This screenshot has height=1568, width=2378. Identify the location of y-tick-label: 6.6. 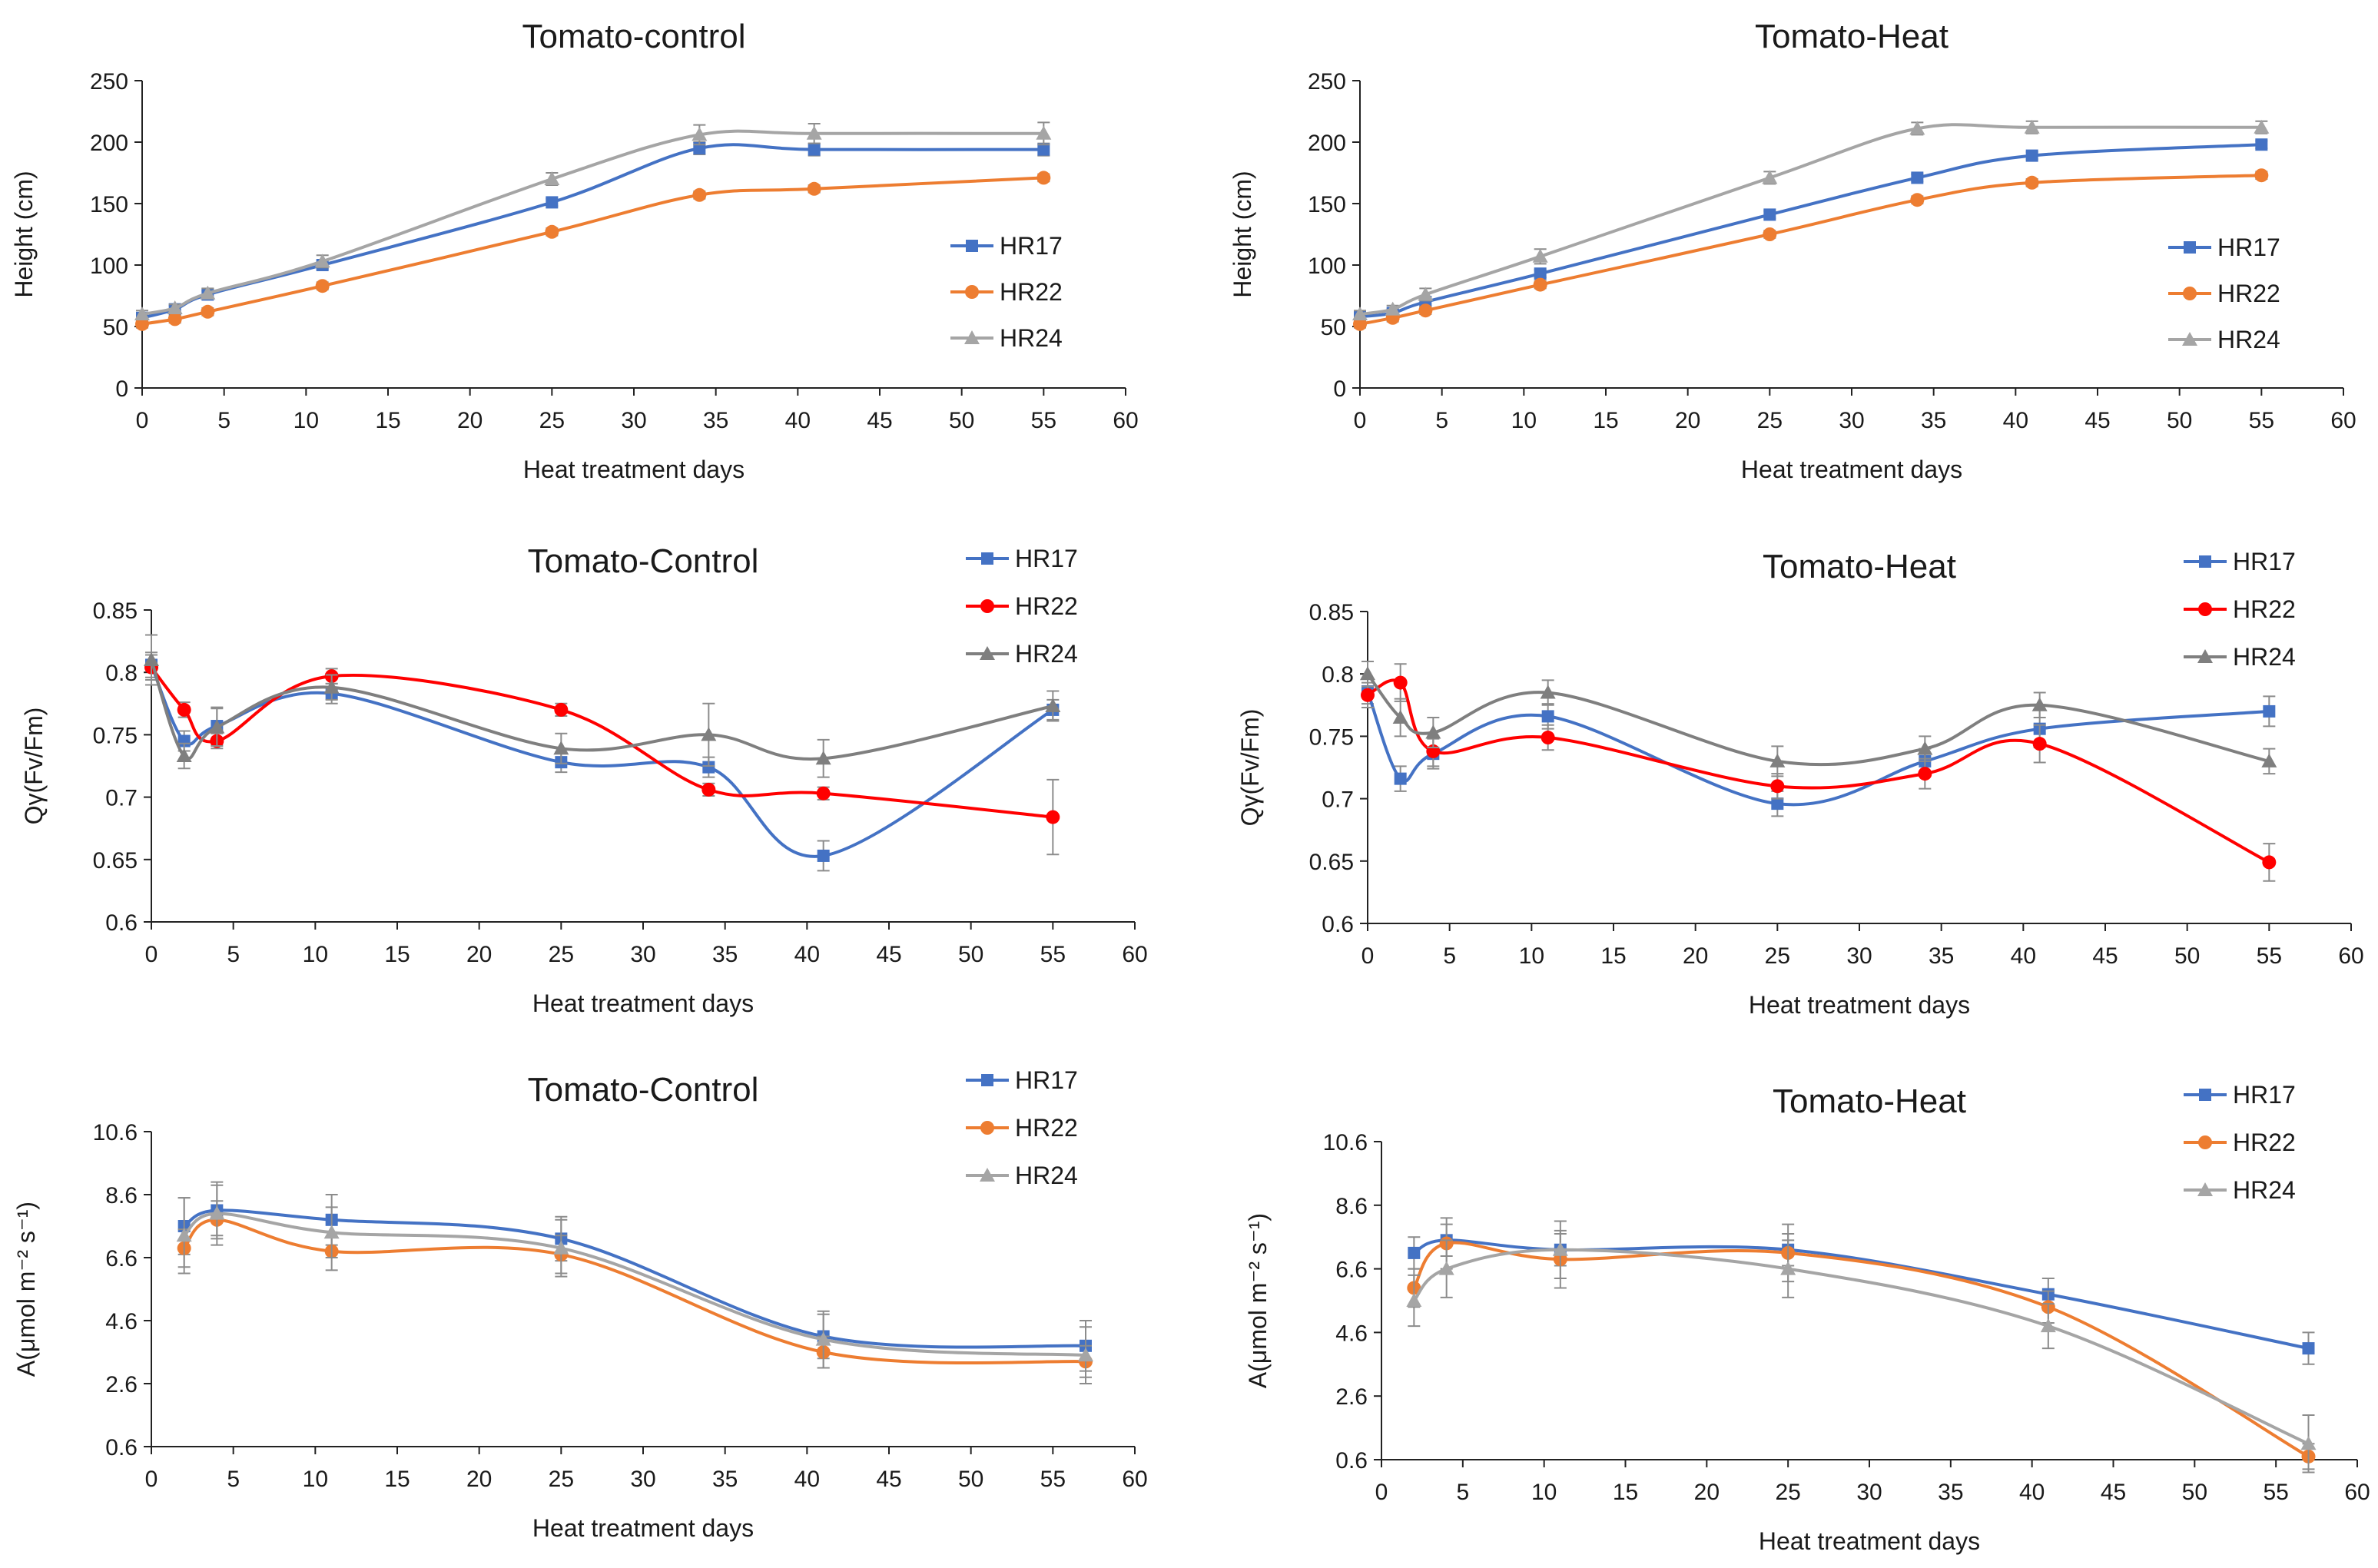
(122, 1258).